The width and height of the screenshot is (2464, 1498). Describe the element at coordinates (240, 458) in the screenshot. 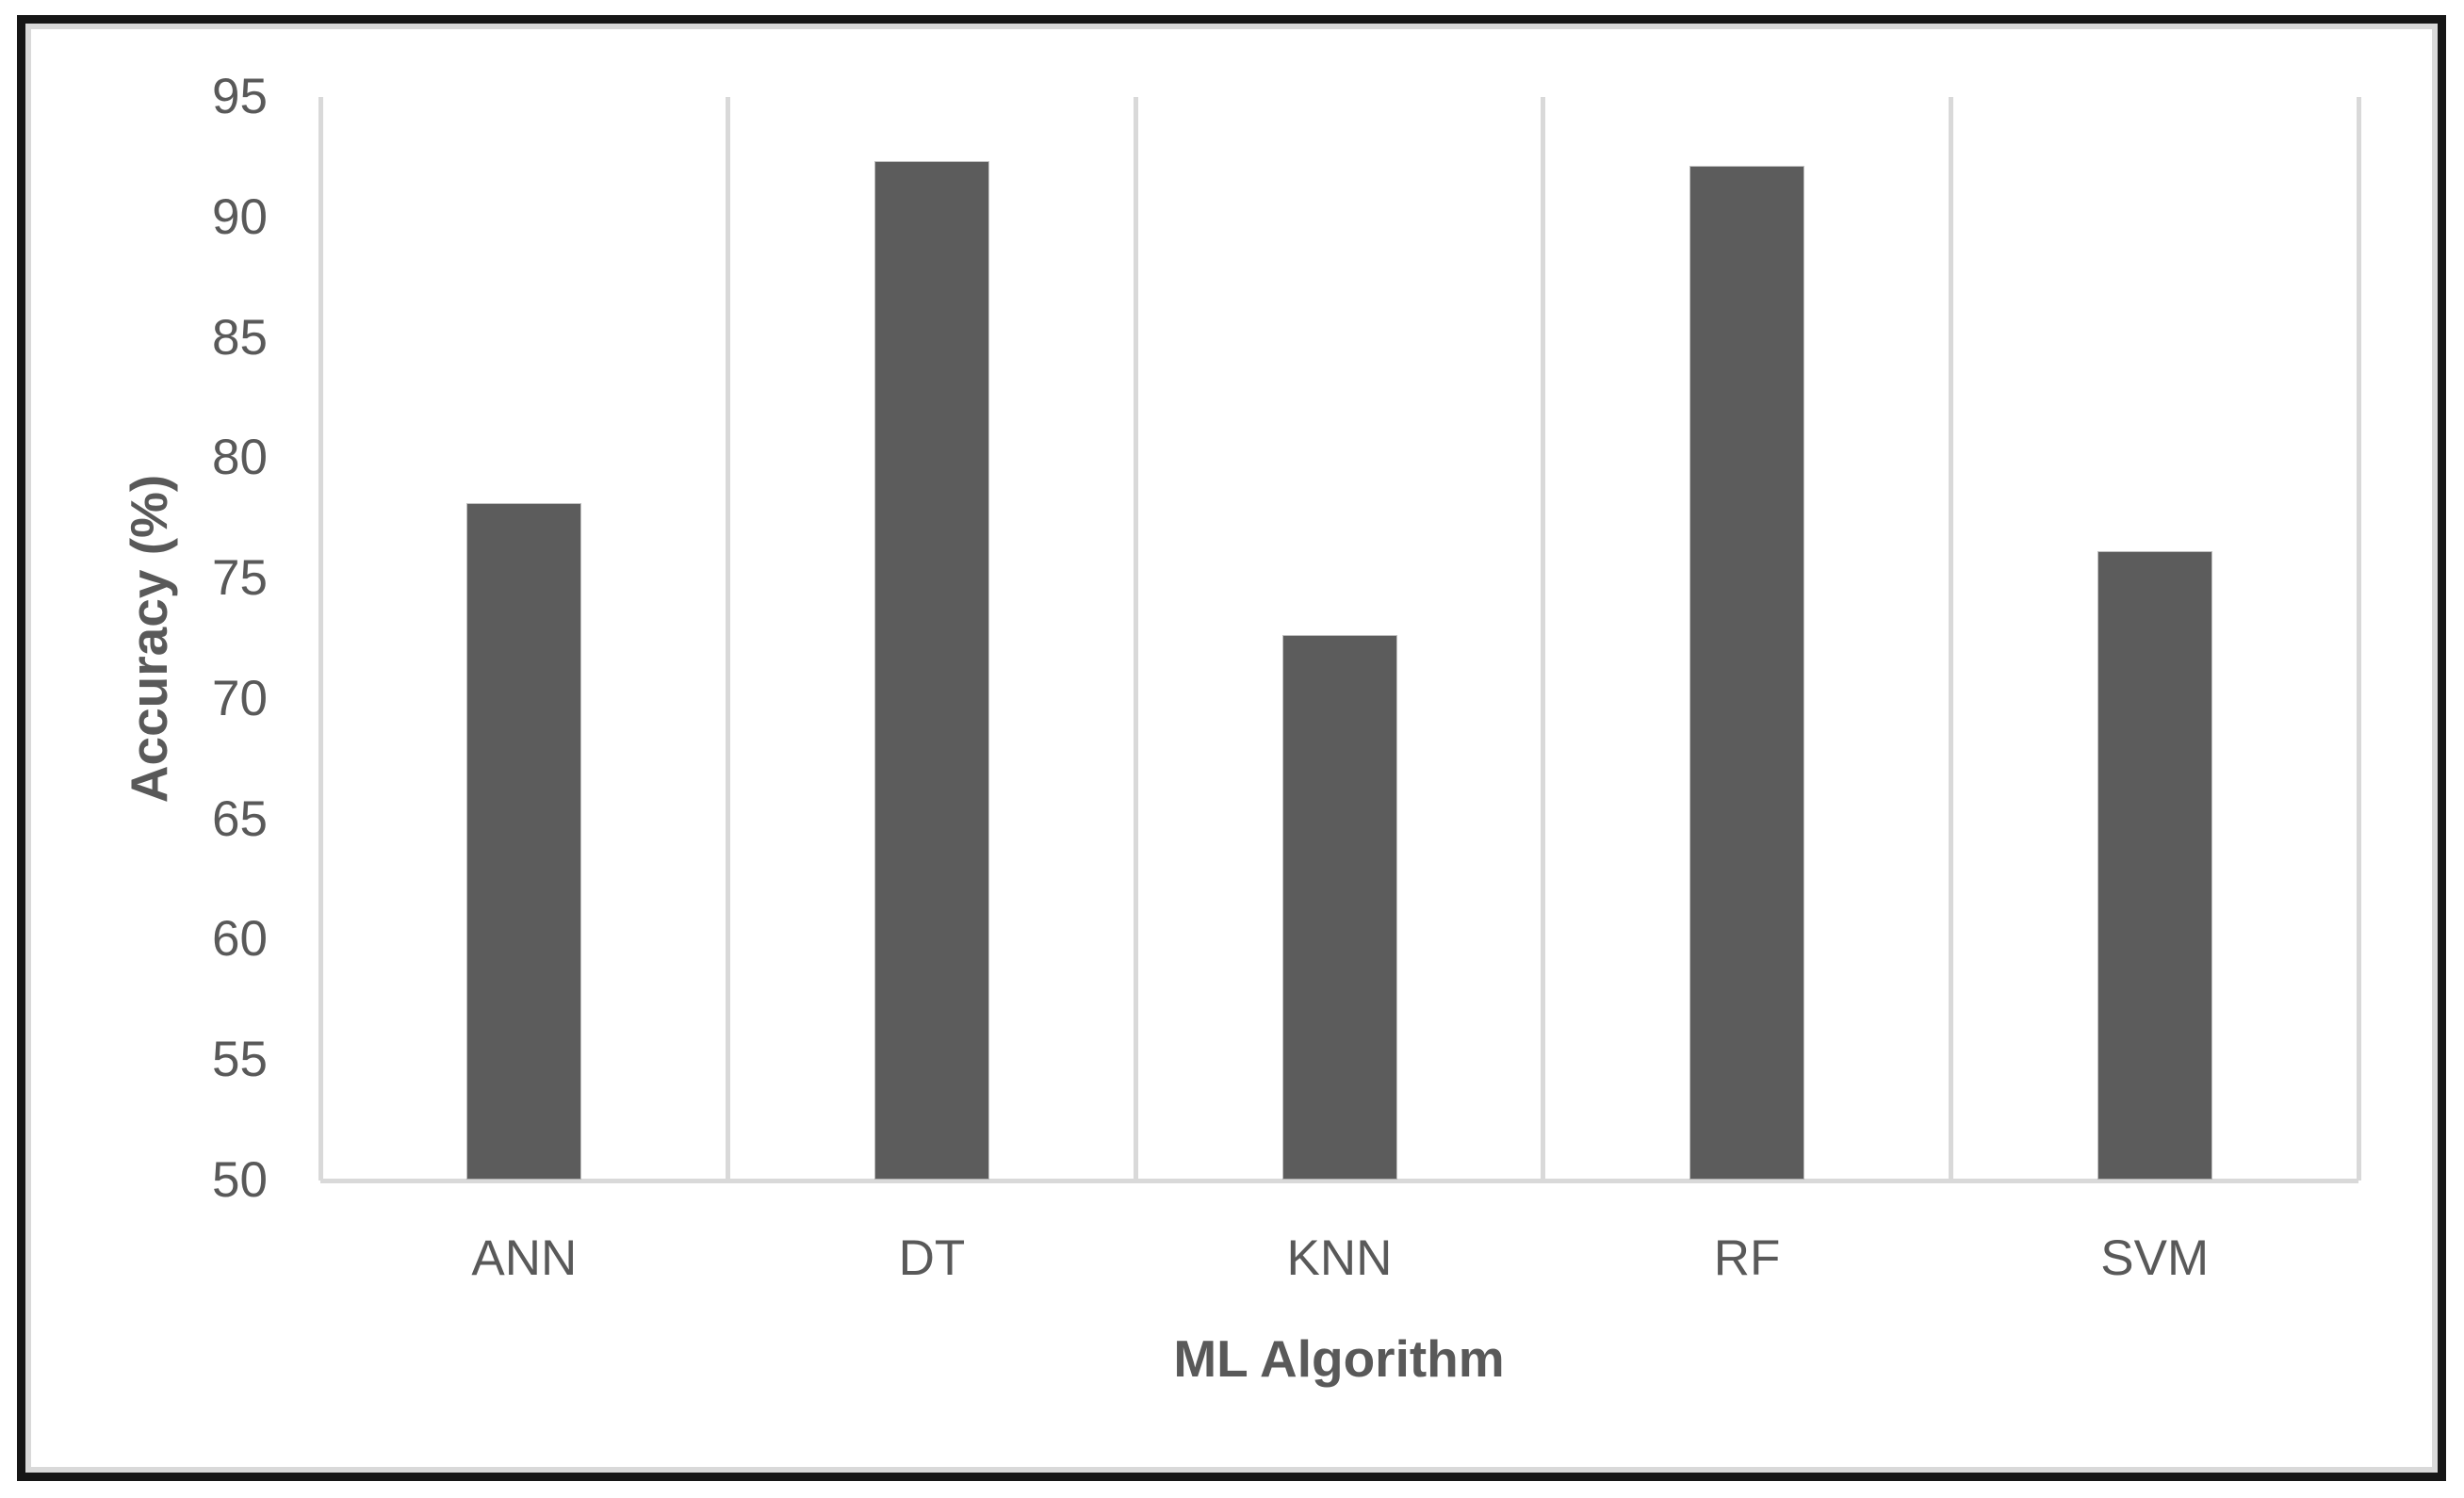

I see `y-tick-label-80: 80` at that location.